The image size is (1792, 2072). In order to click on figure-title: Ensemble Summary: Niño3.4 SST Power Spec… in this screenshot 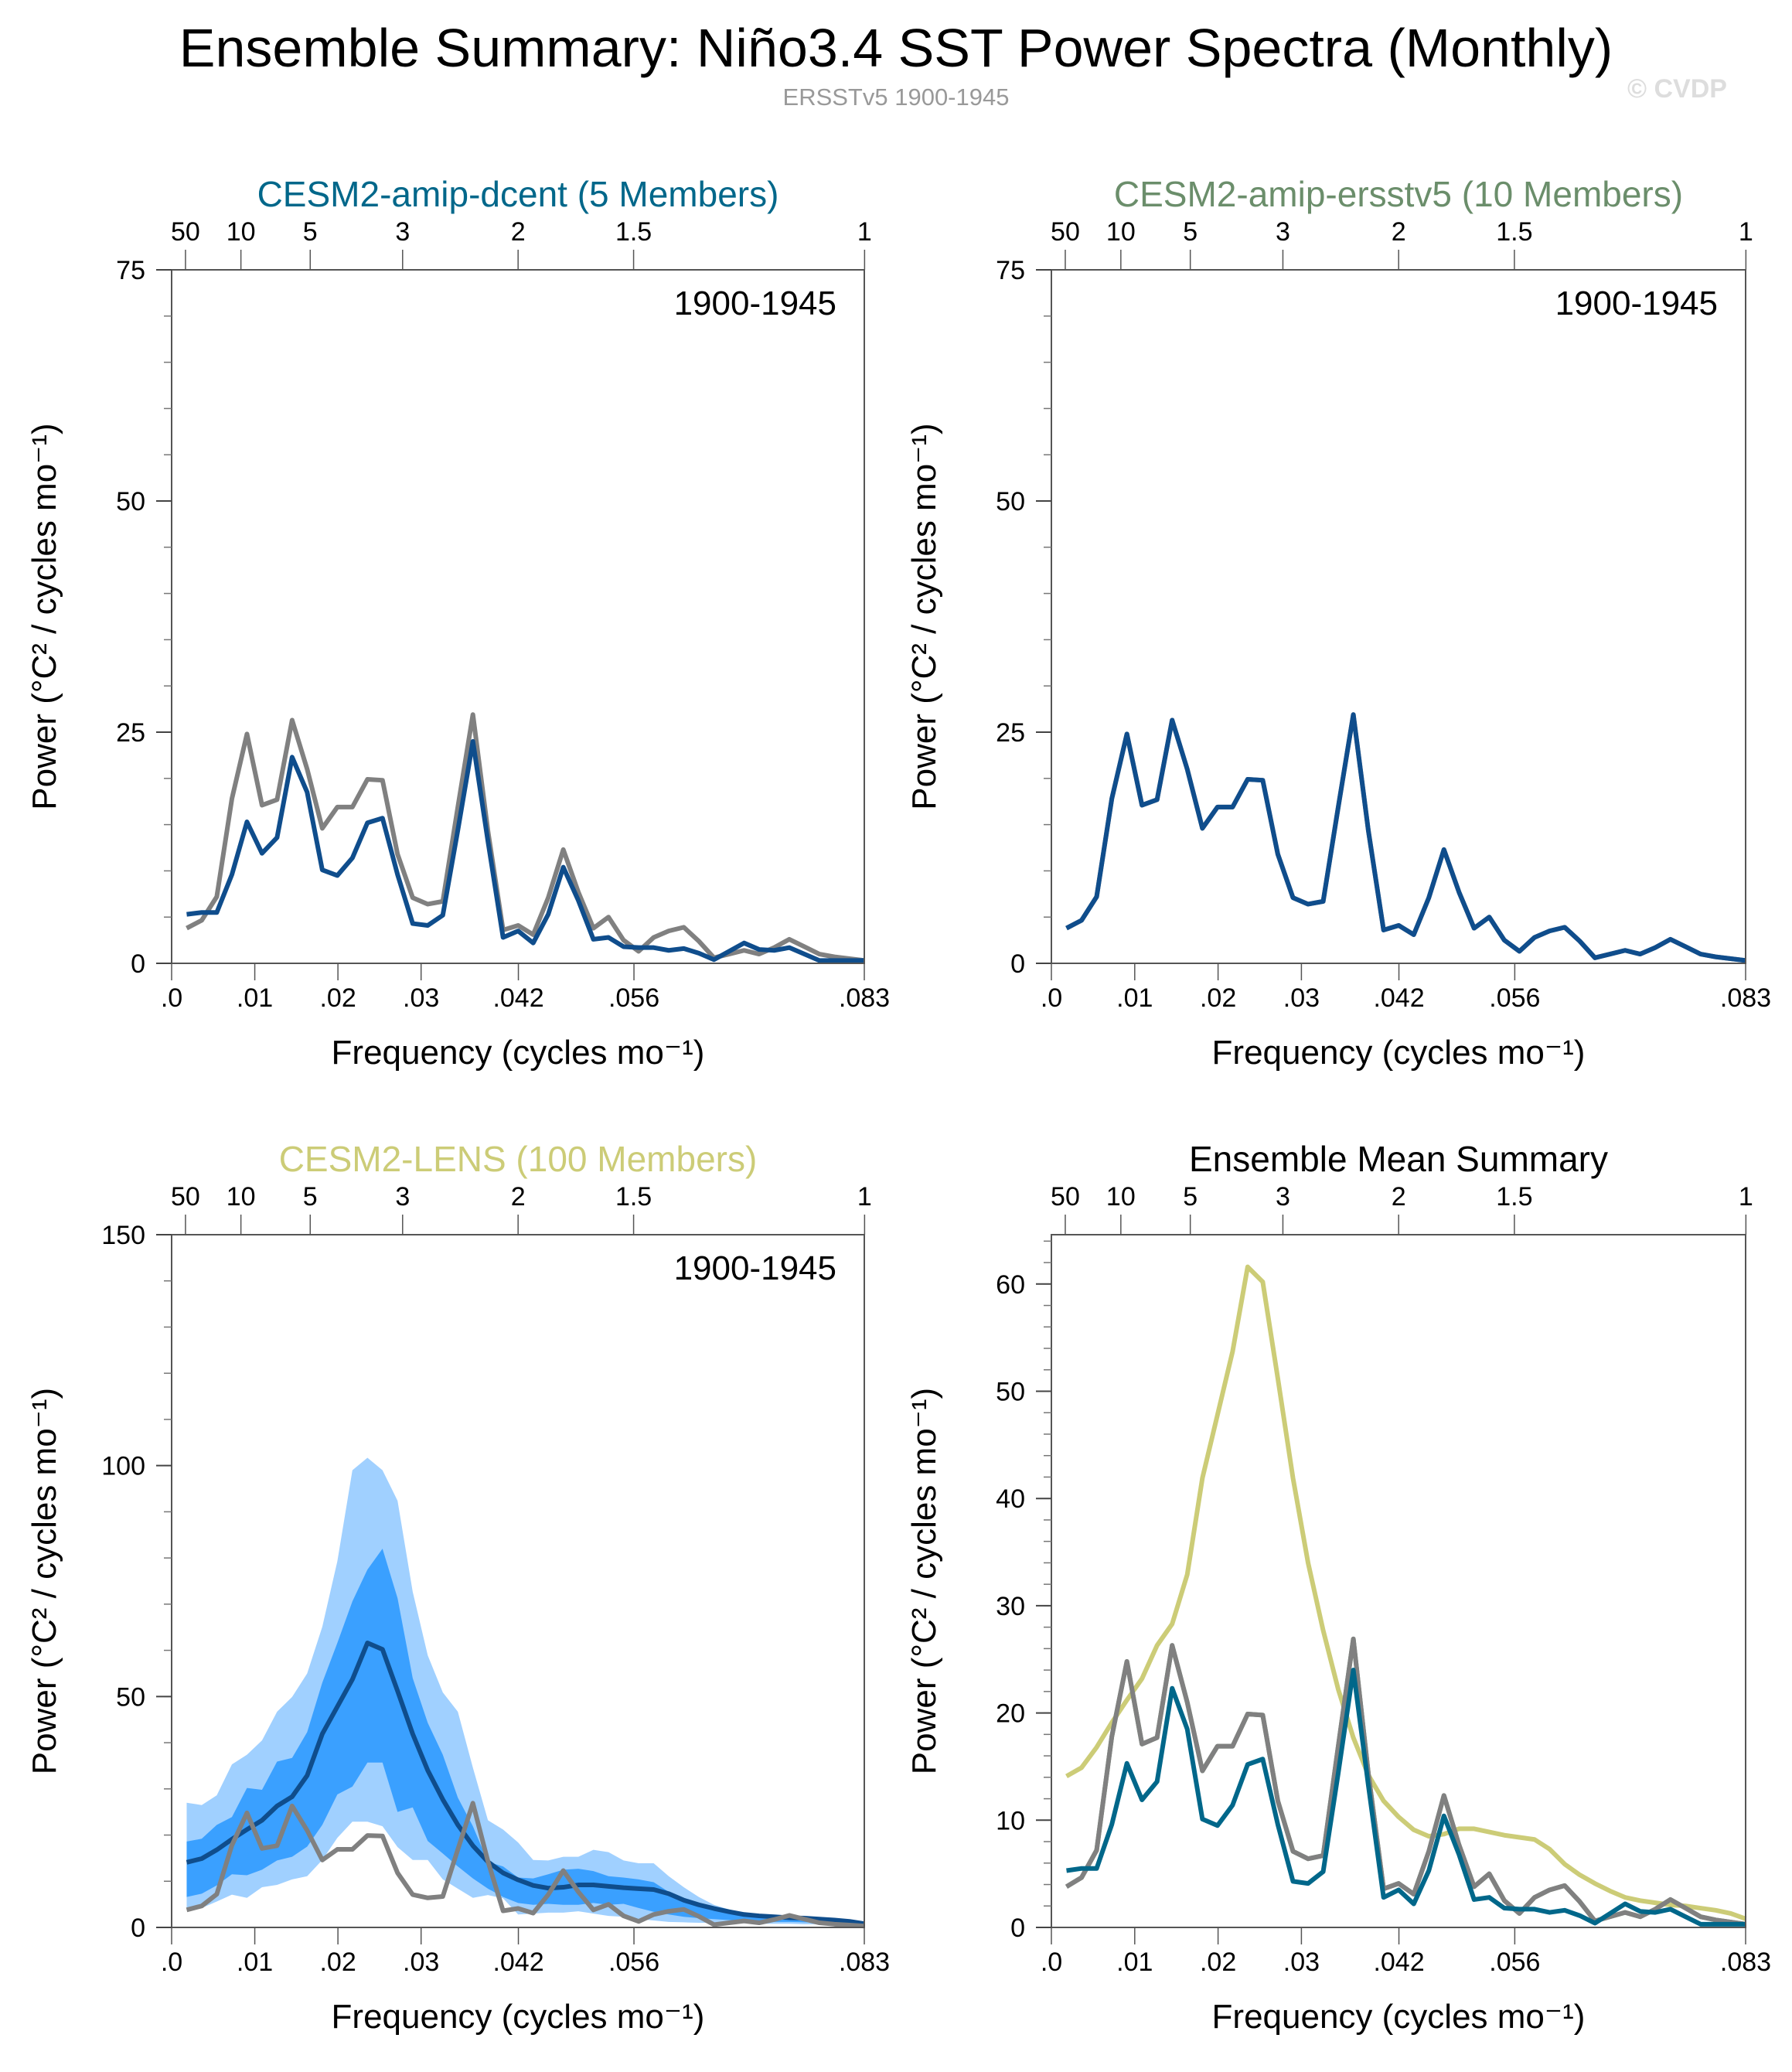, I will do `click(896, 48)`.